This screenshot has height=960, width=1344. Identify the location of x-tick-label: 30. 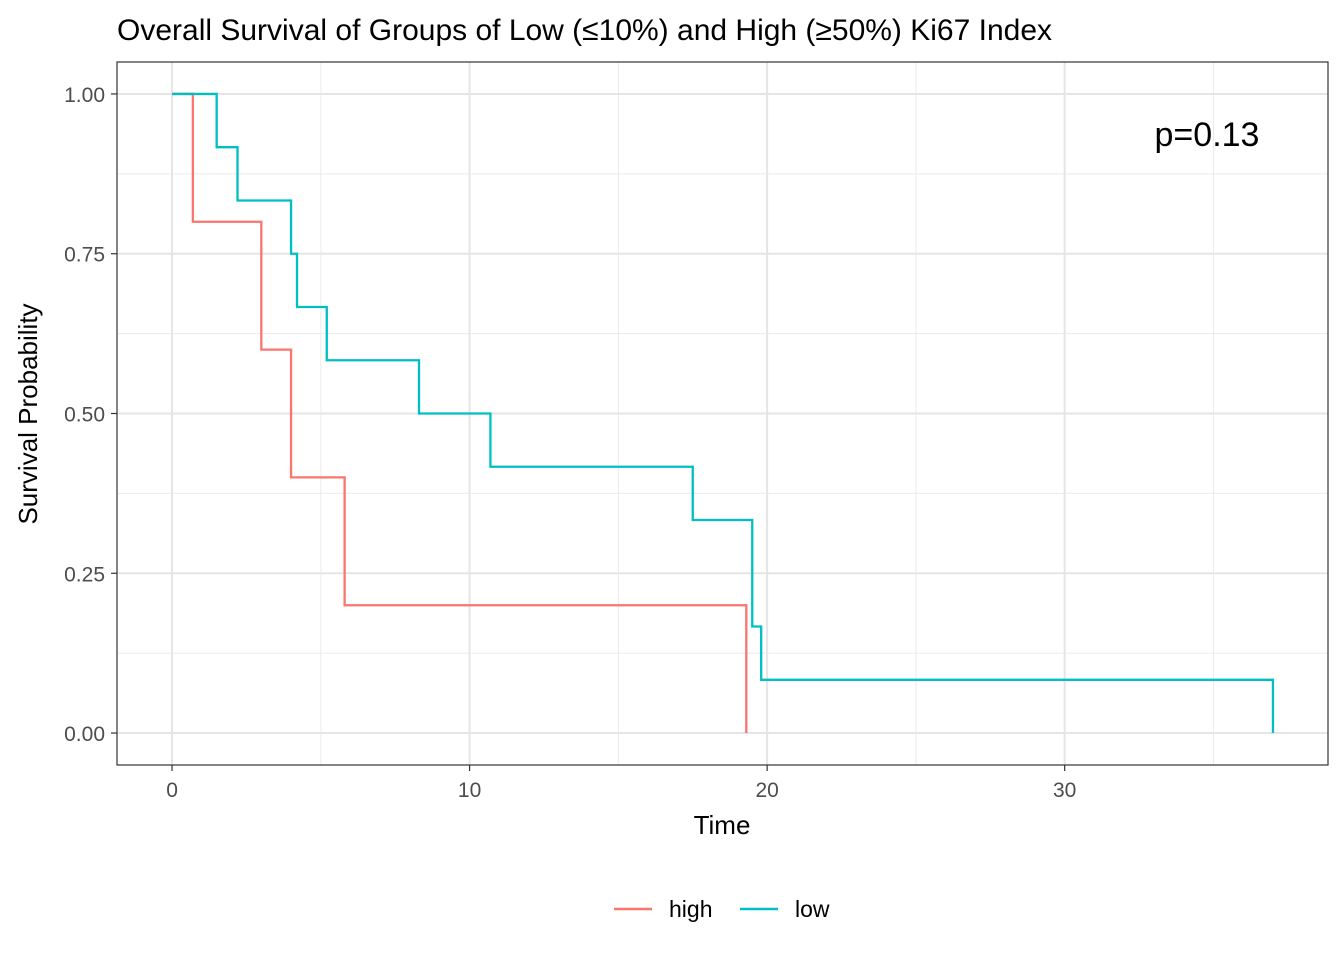
(1064, 790).